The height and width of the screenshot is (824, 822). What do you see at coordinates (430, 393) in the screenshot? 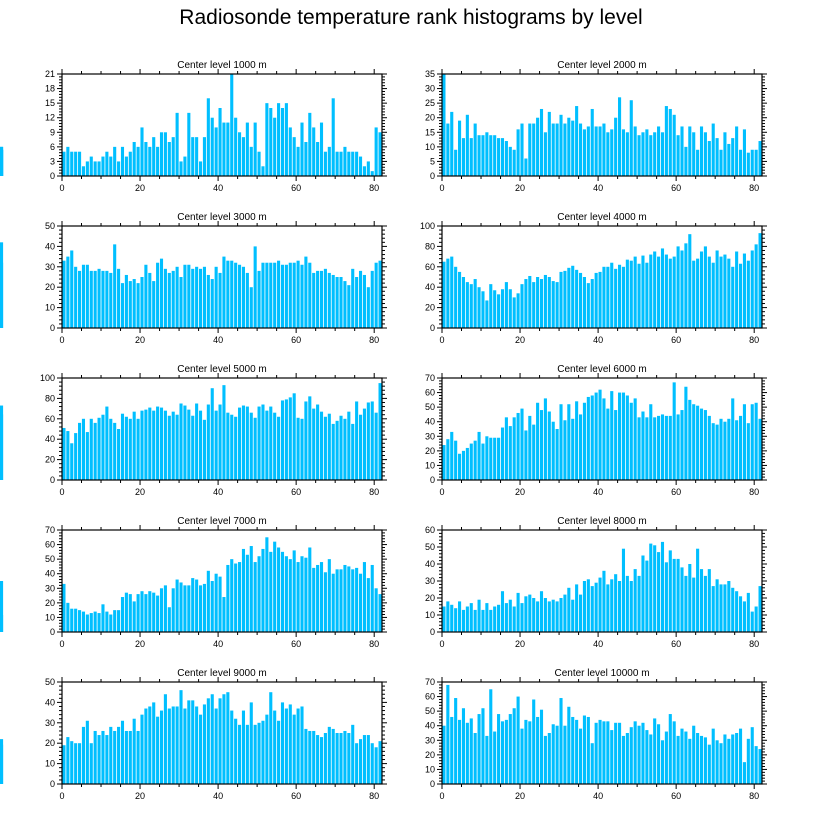
I see `y-tick-label: 60` at bounding box center [430, 393].